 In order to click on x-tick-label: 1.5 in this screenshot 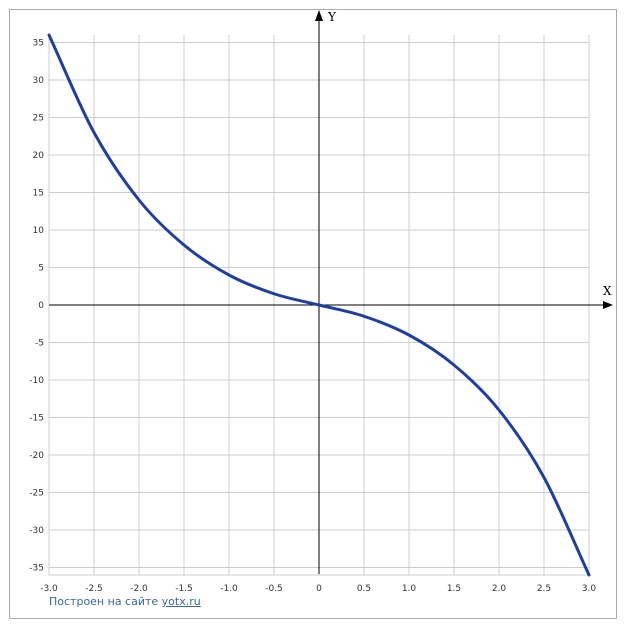, I will do `click(454, 589)`.